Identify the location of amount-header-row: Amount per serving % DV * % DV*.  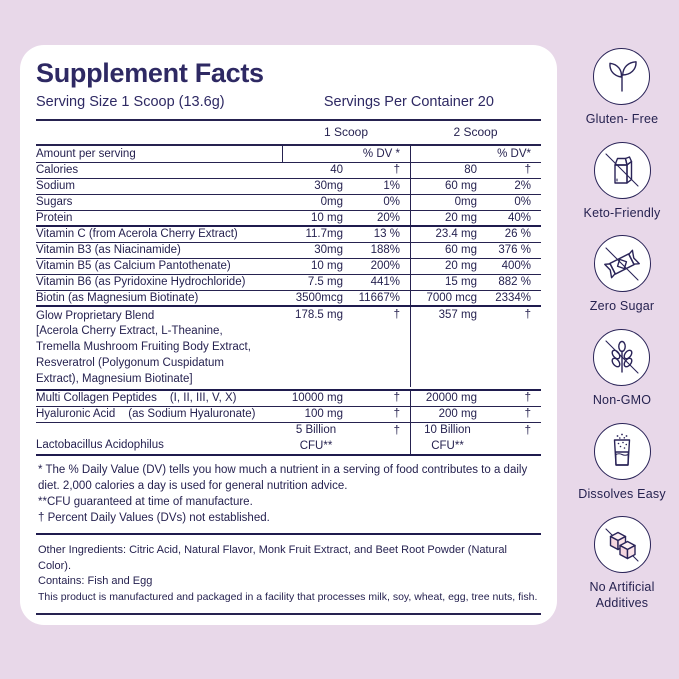
(288, 154).